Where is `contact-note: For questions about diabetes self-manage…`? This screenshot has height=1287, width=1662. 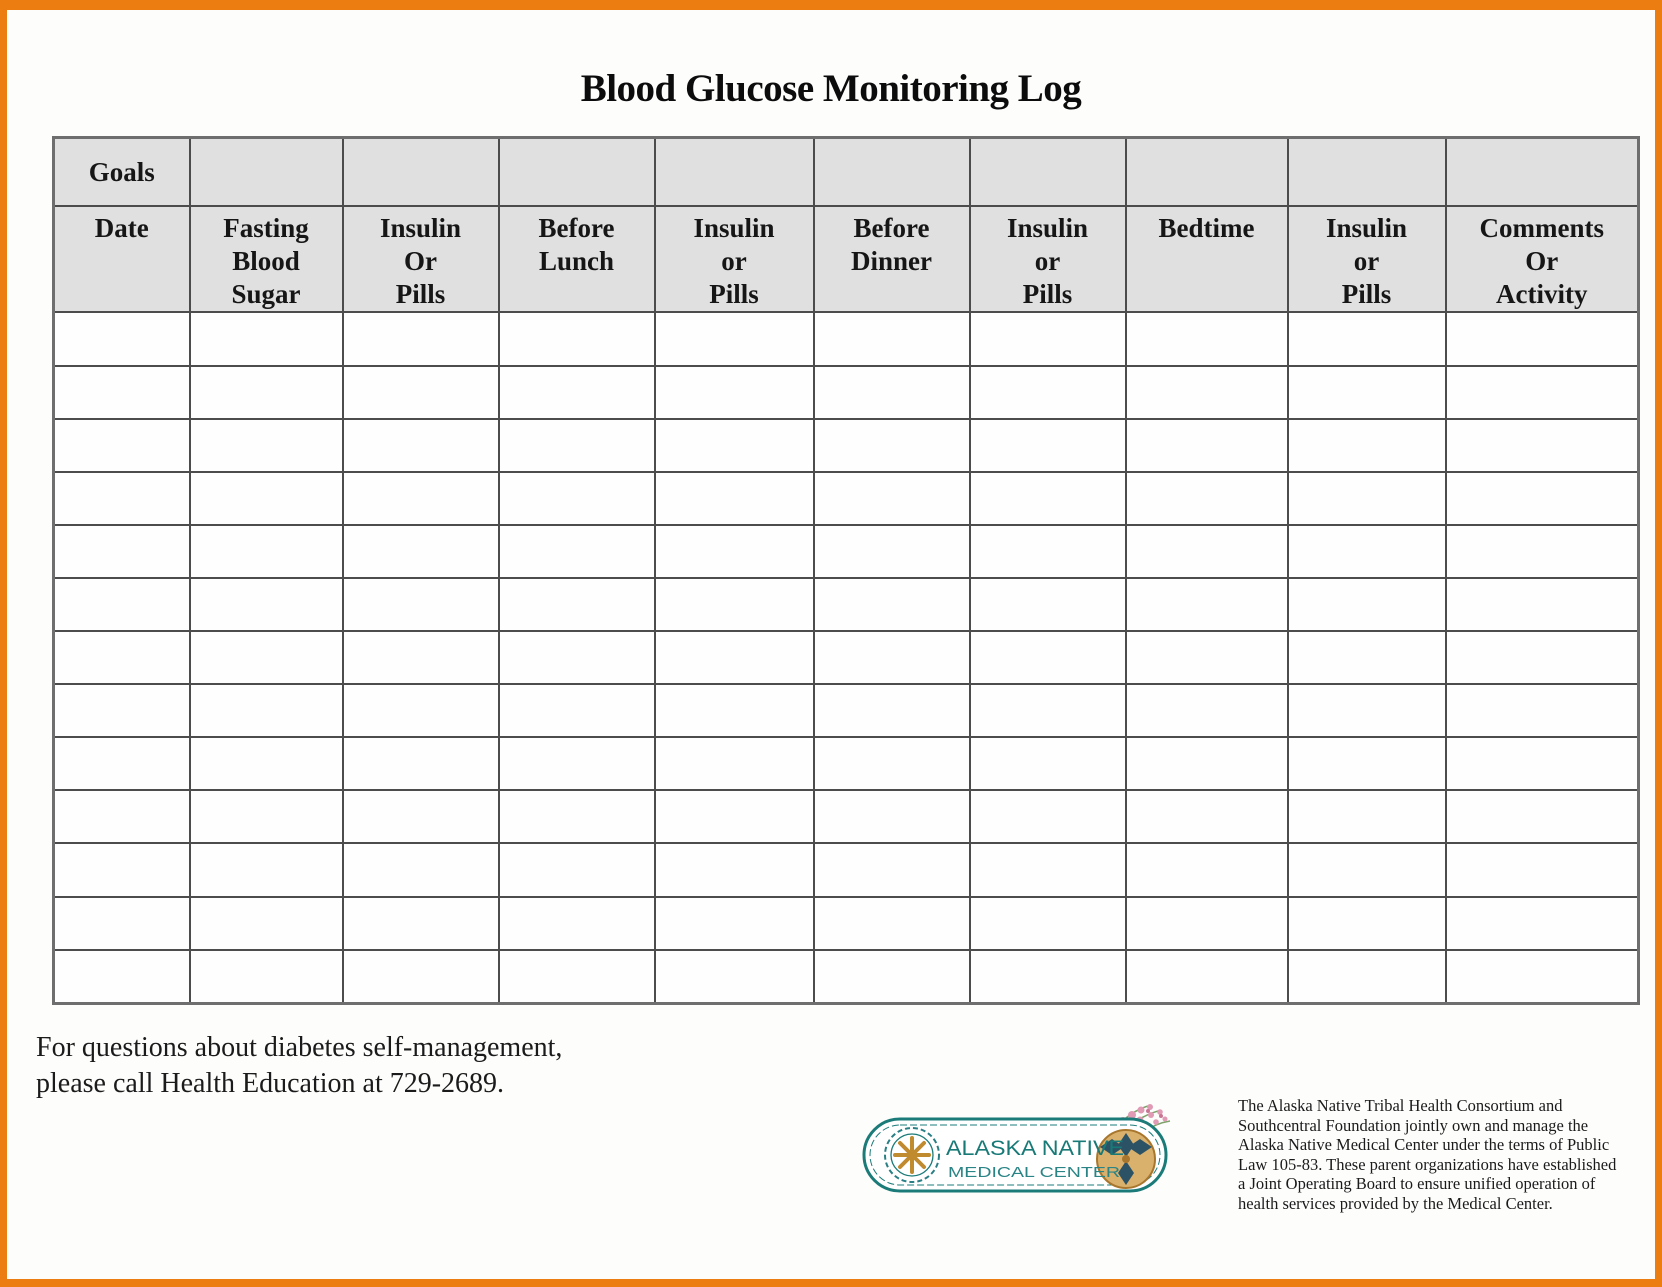 contact-note: For questions about diabetes self-manage… is located at coordinates (299, 1066).